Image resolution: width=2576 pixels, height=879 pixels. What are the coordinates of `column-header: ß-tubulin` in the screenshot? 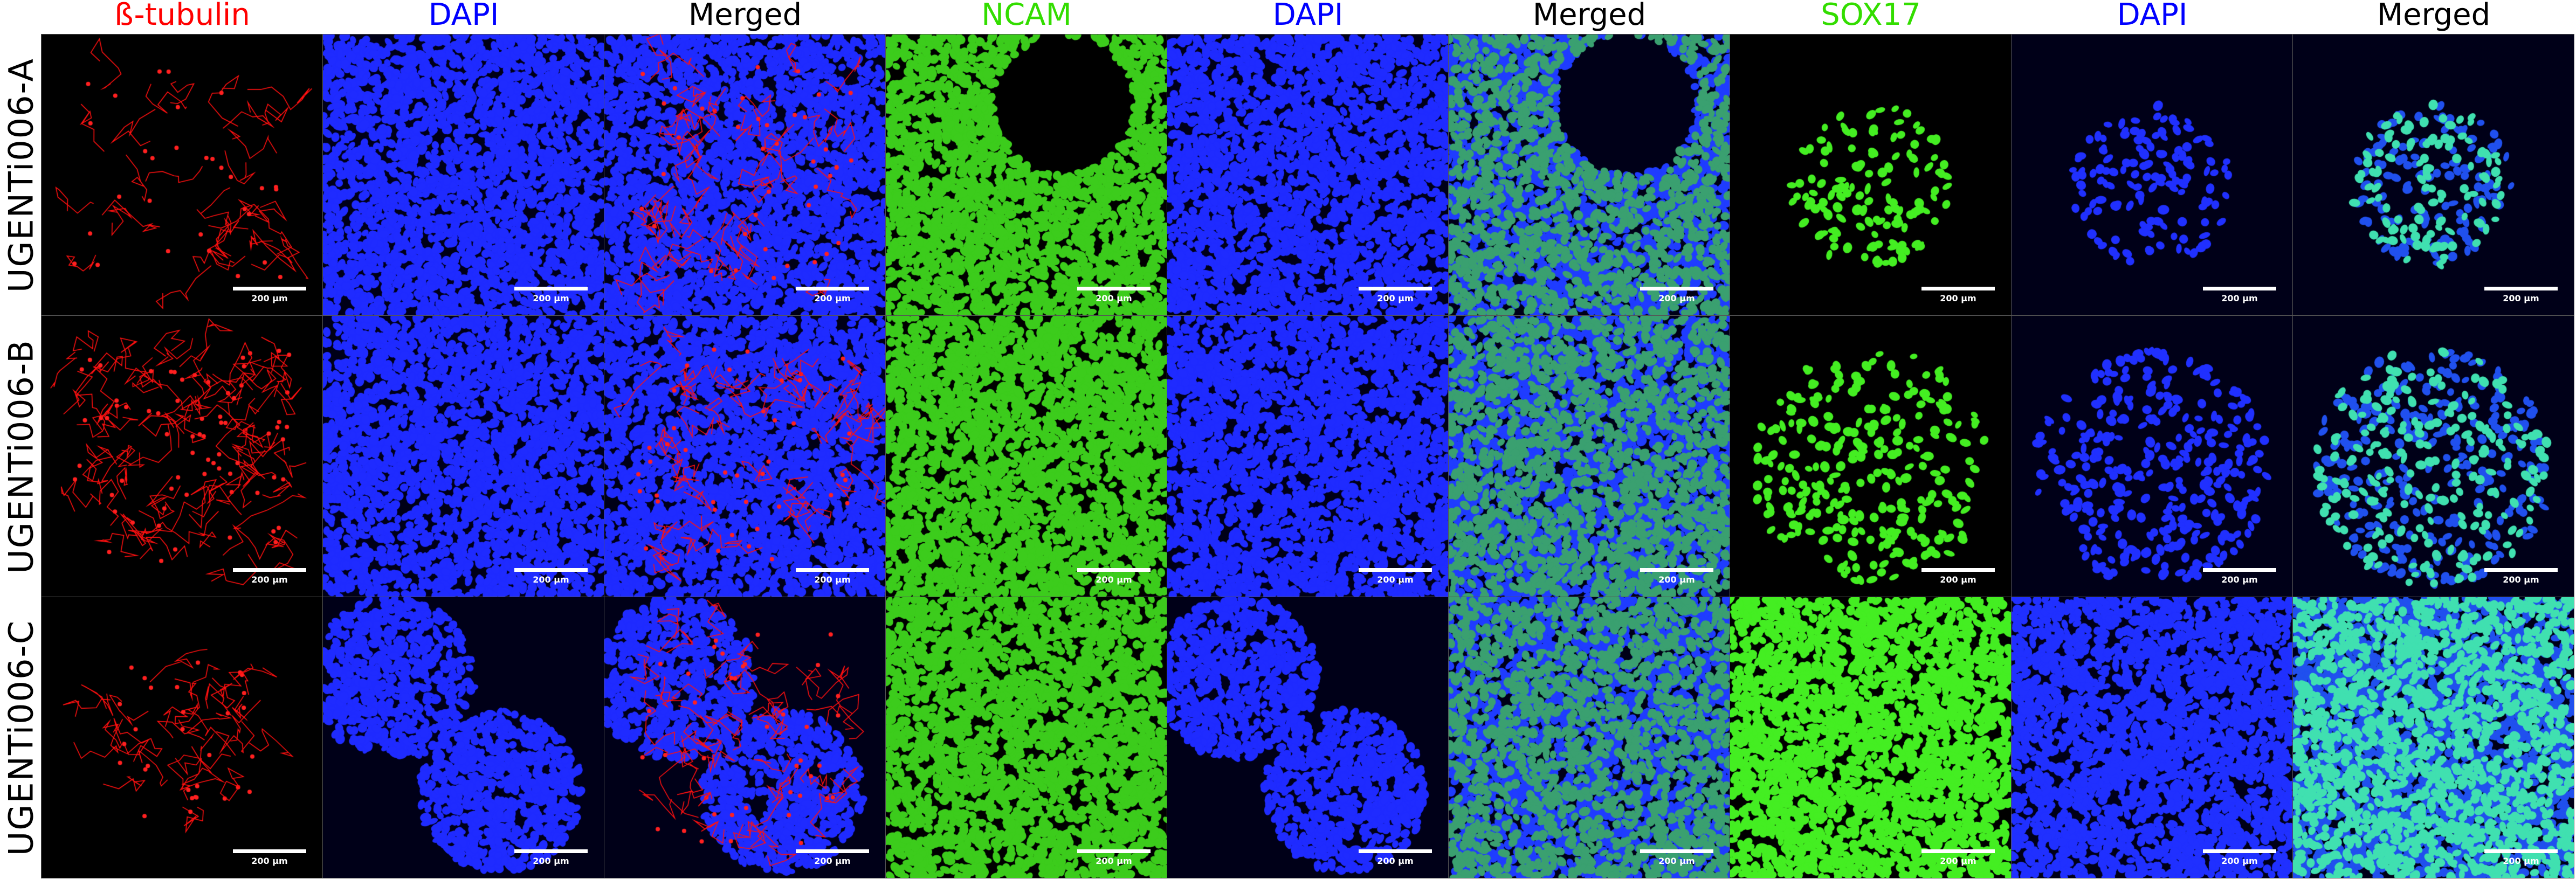 It's located at (182, 16).